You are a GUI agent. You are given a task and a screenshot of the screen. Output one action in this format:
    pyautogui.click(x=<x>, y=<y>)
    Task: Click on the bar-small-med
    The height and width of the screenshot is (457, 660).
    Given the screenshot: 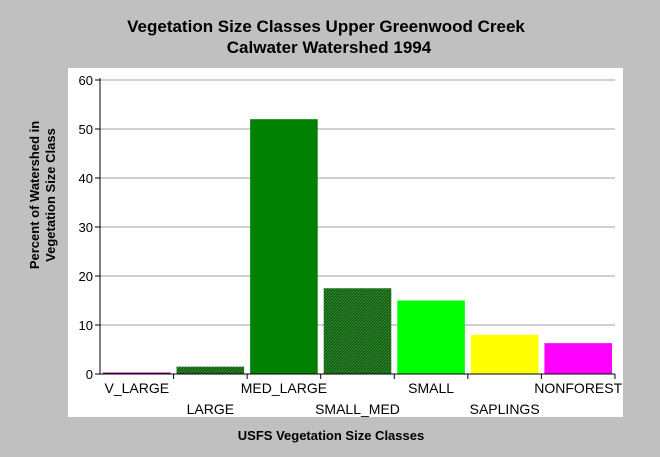 What is the action you would take?
    pyautogui.click(x=357, y=331)
    